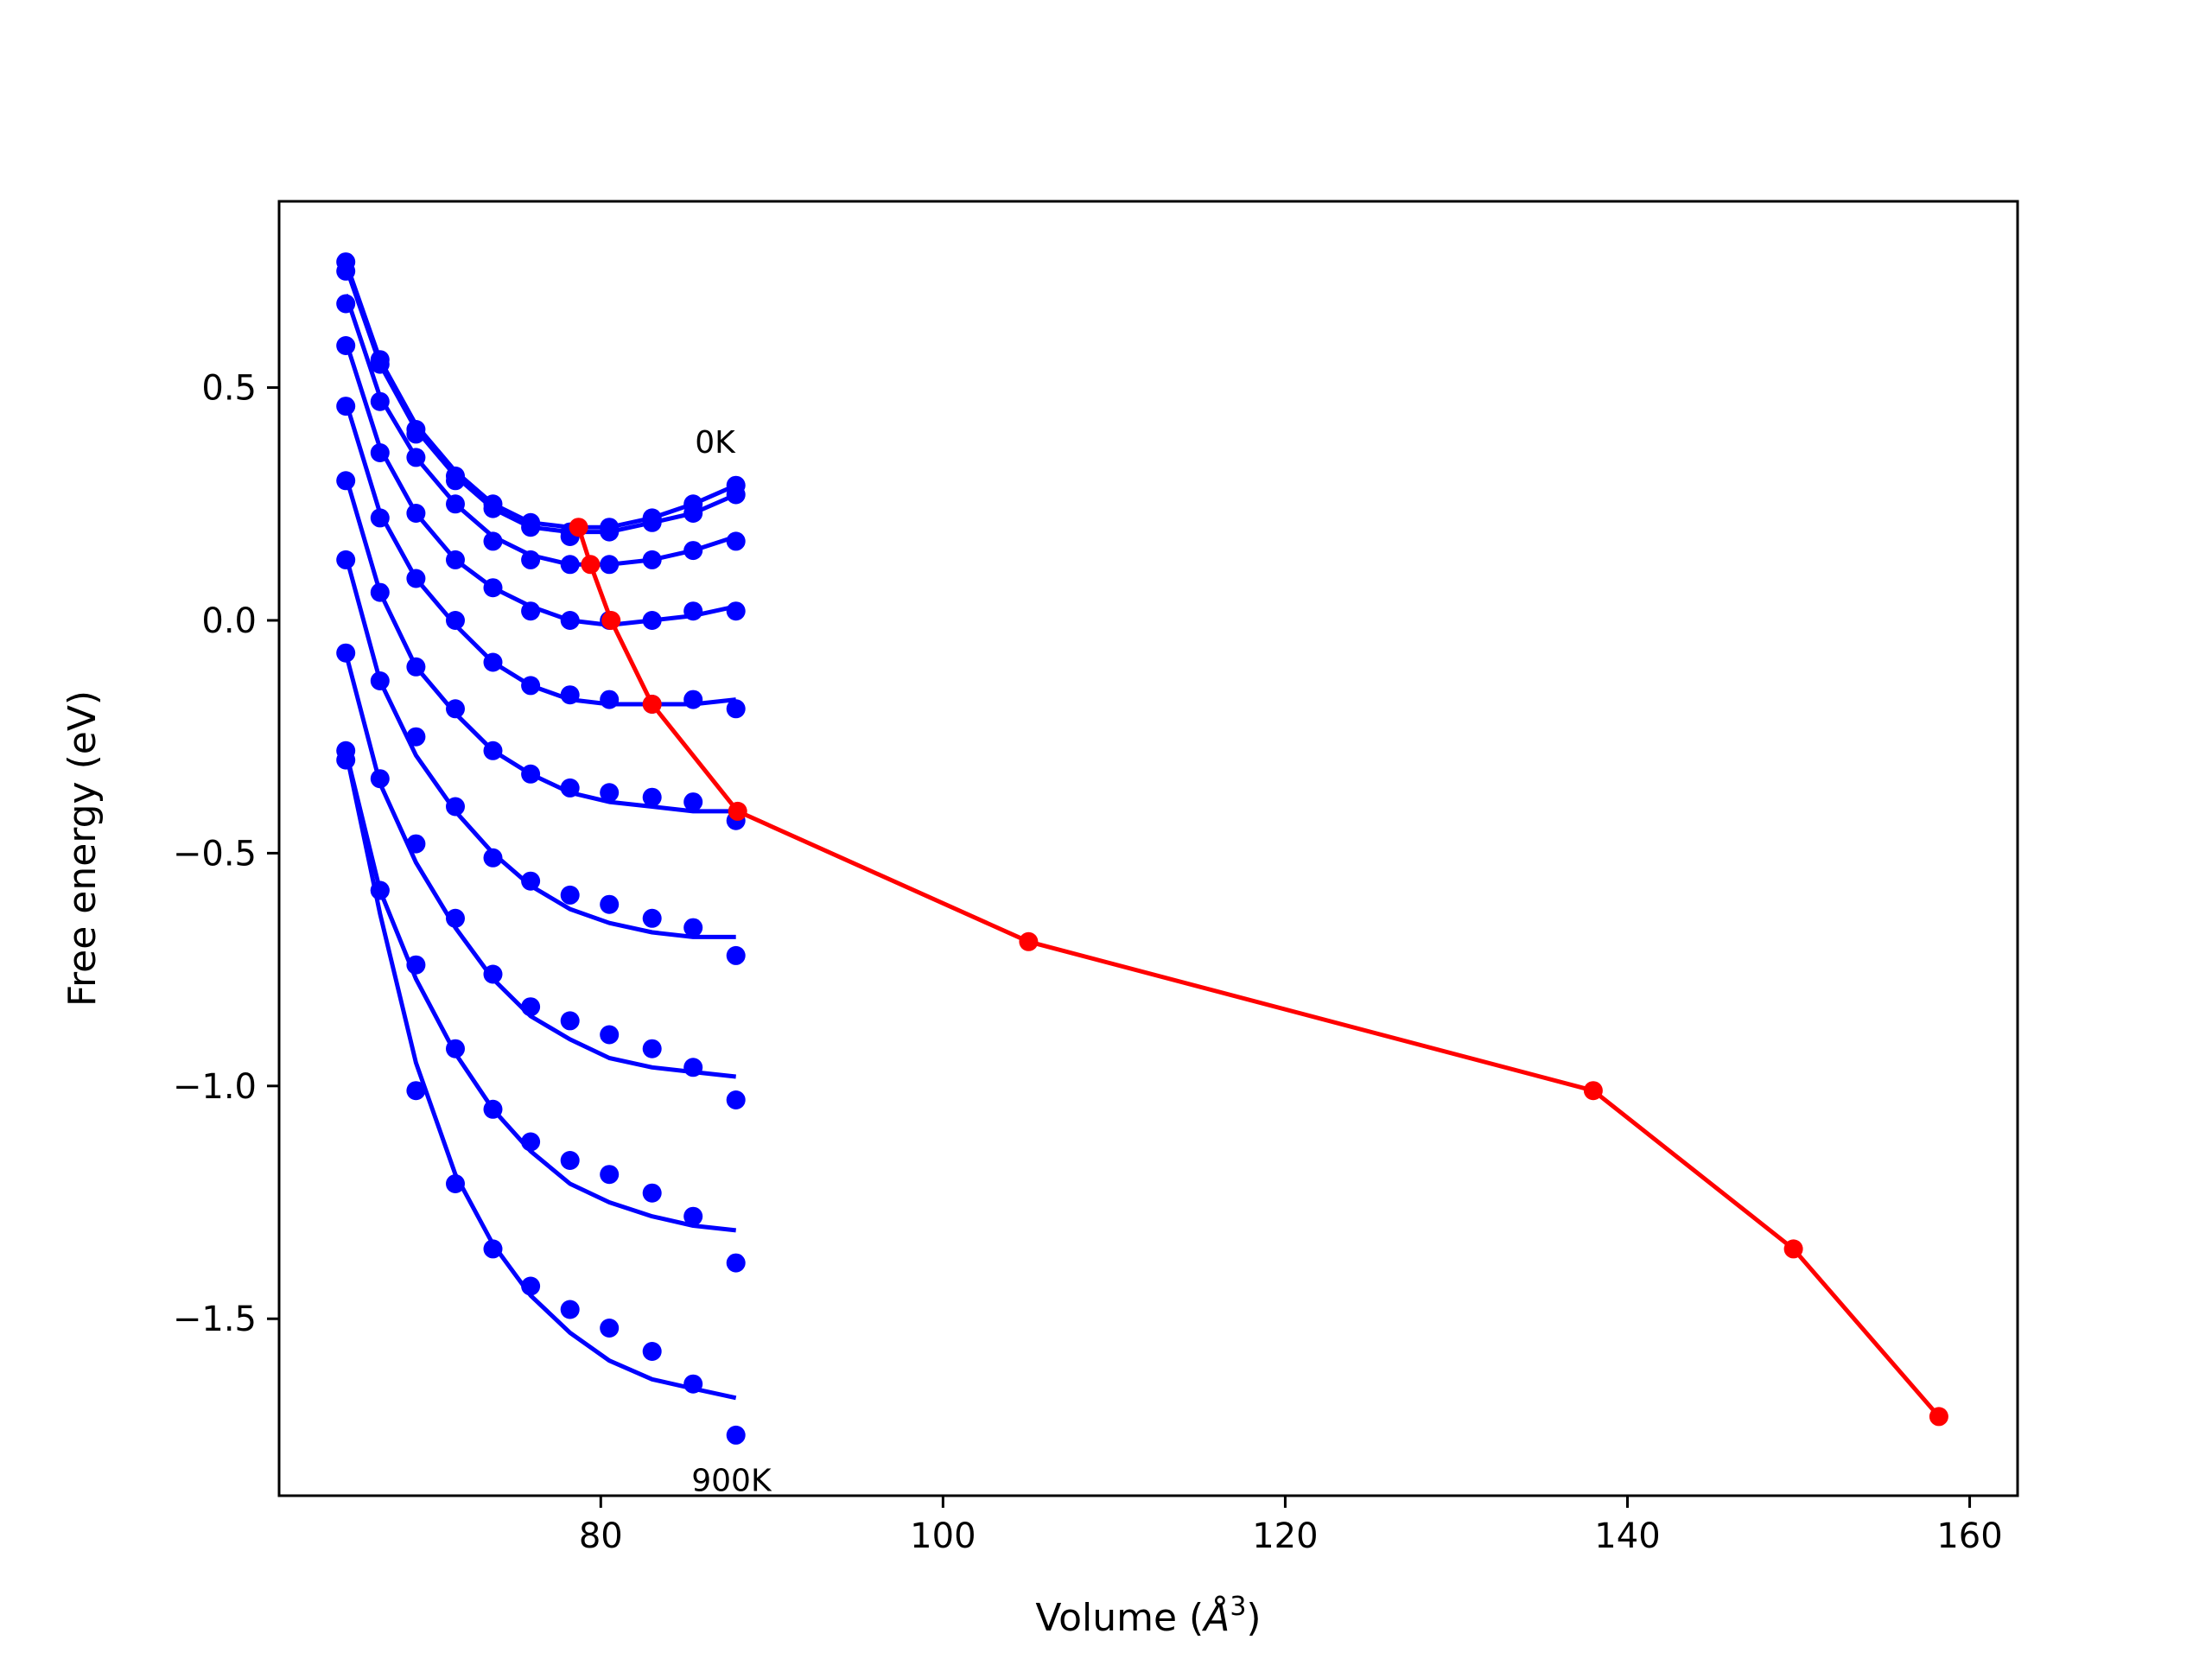 The height and width of the screenshot is (1659, 2212). I want to click on x-tick-label: 120, so click(1285, 1536).